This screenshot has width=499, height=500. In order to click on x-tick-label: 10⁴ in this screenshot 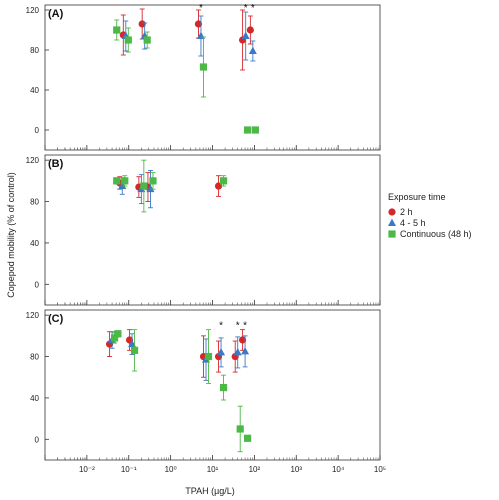, I will do `click(338, 469)`.